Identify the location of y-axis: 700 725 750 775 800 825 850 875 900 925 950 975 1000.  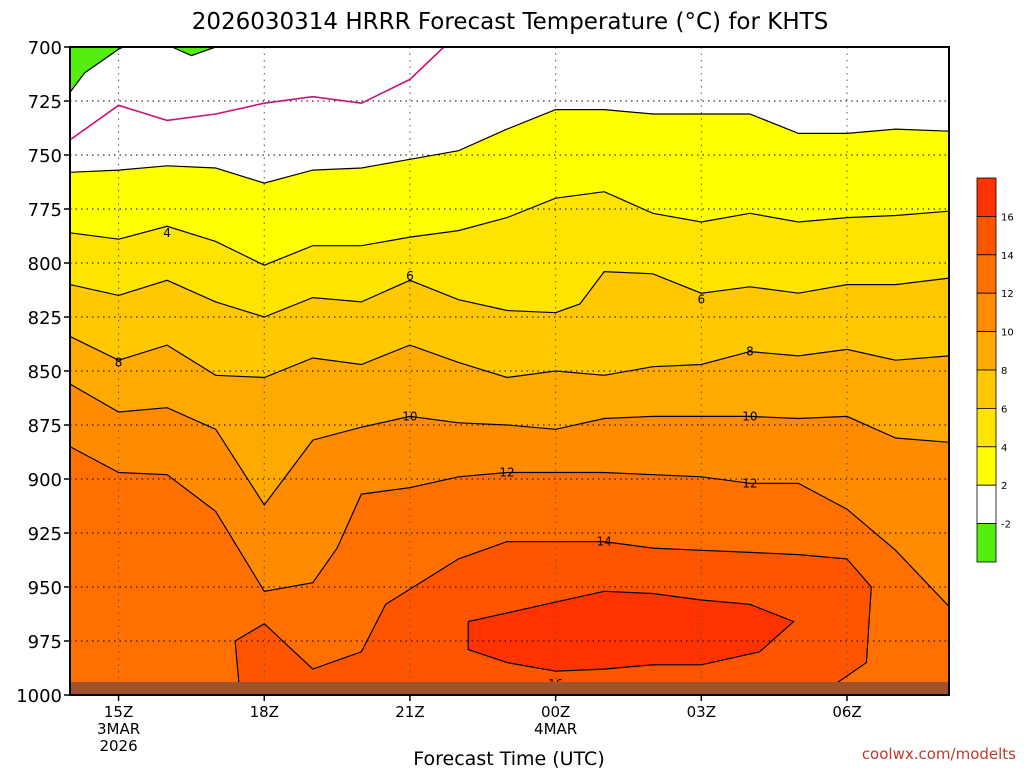
(43, 372).